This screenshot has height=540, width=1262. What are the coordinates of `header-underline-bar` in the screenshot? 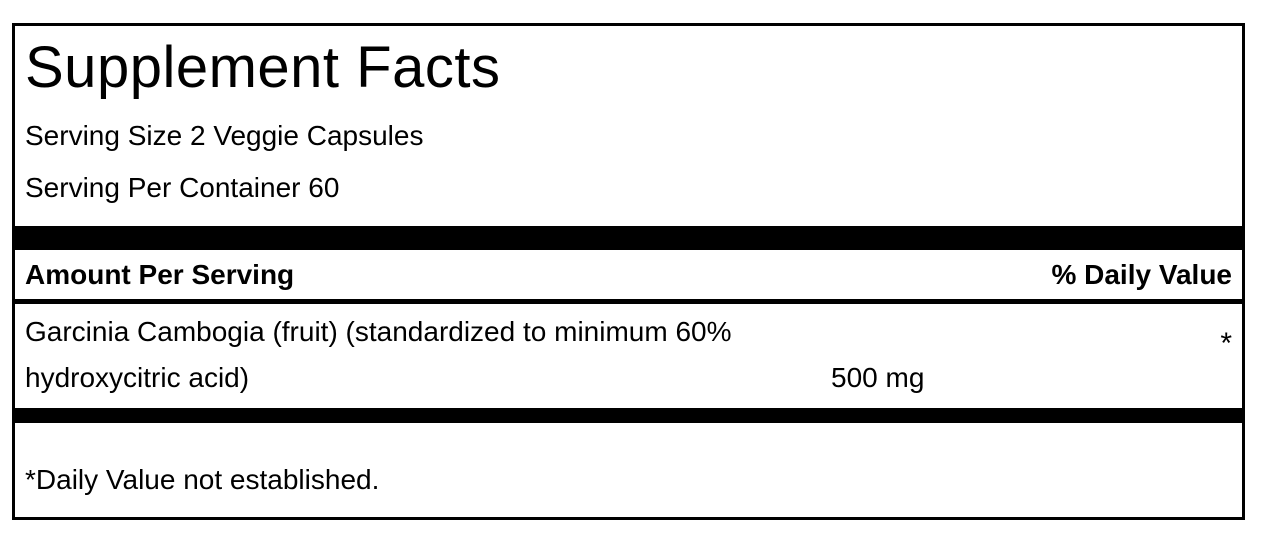 It's located at (628, 301).